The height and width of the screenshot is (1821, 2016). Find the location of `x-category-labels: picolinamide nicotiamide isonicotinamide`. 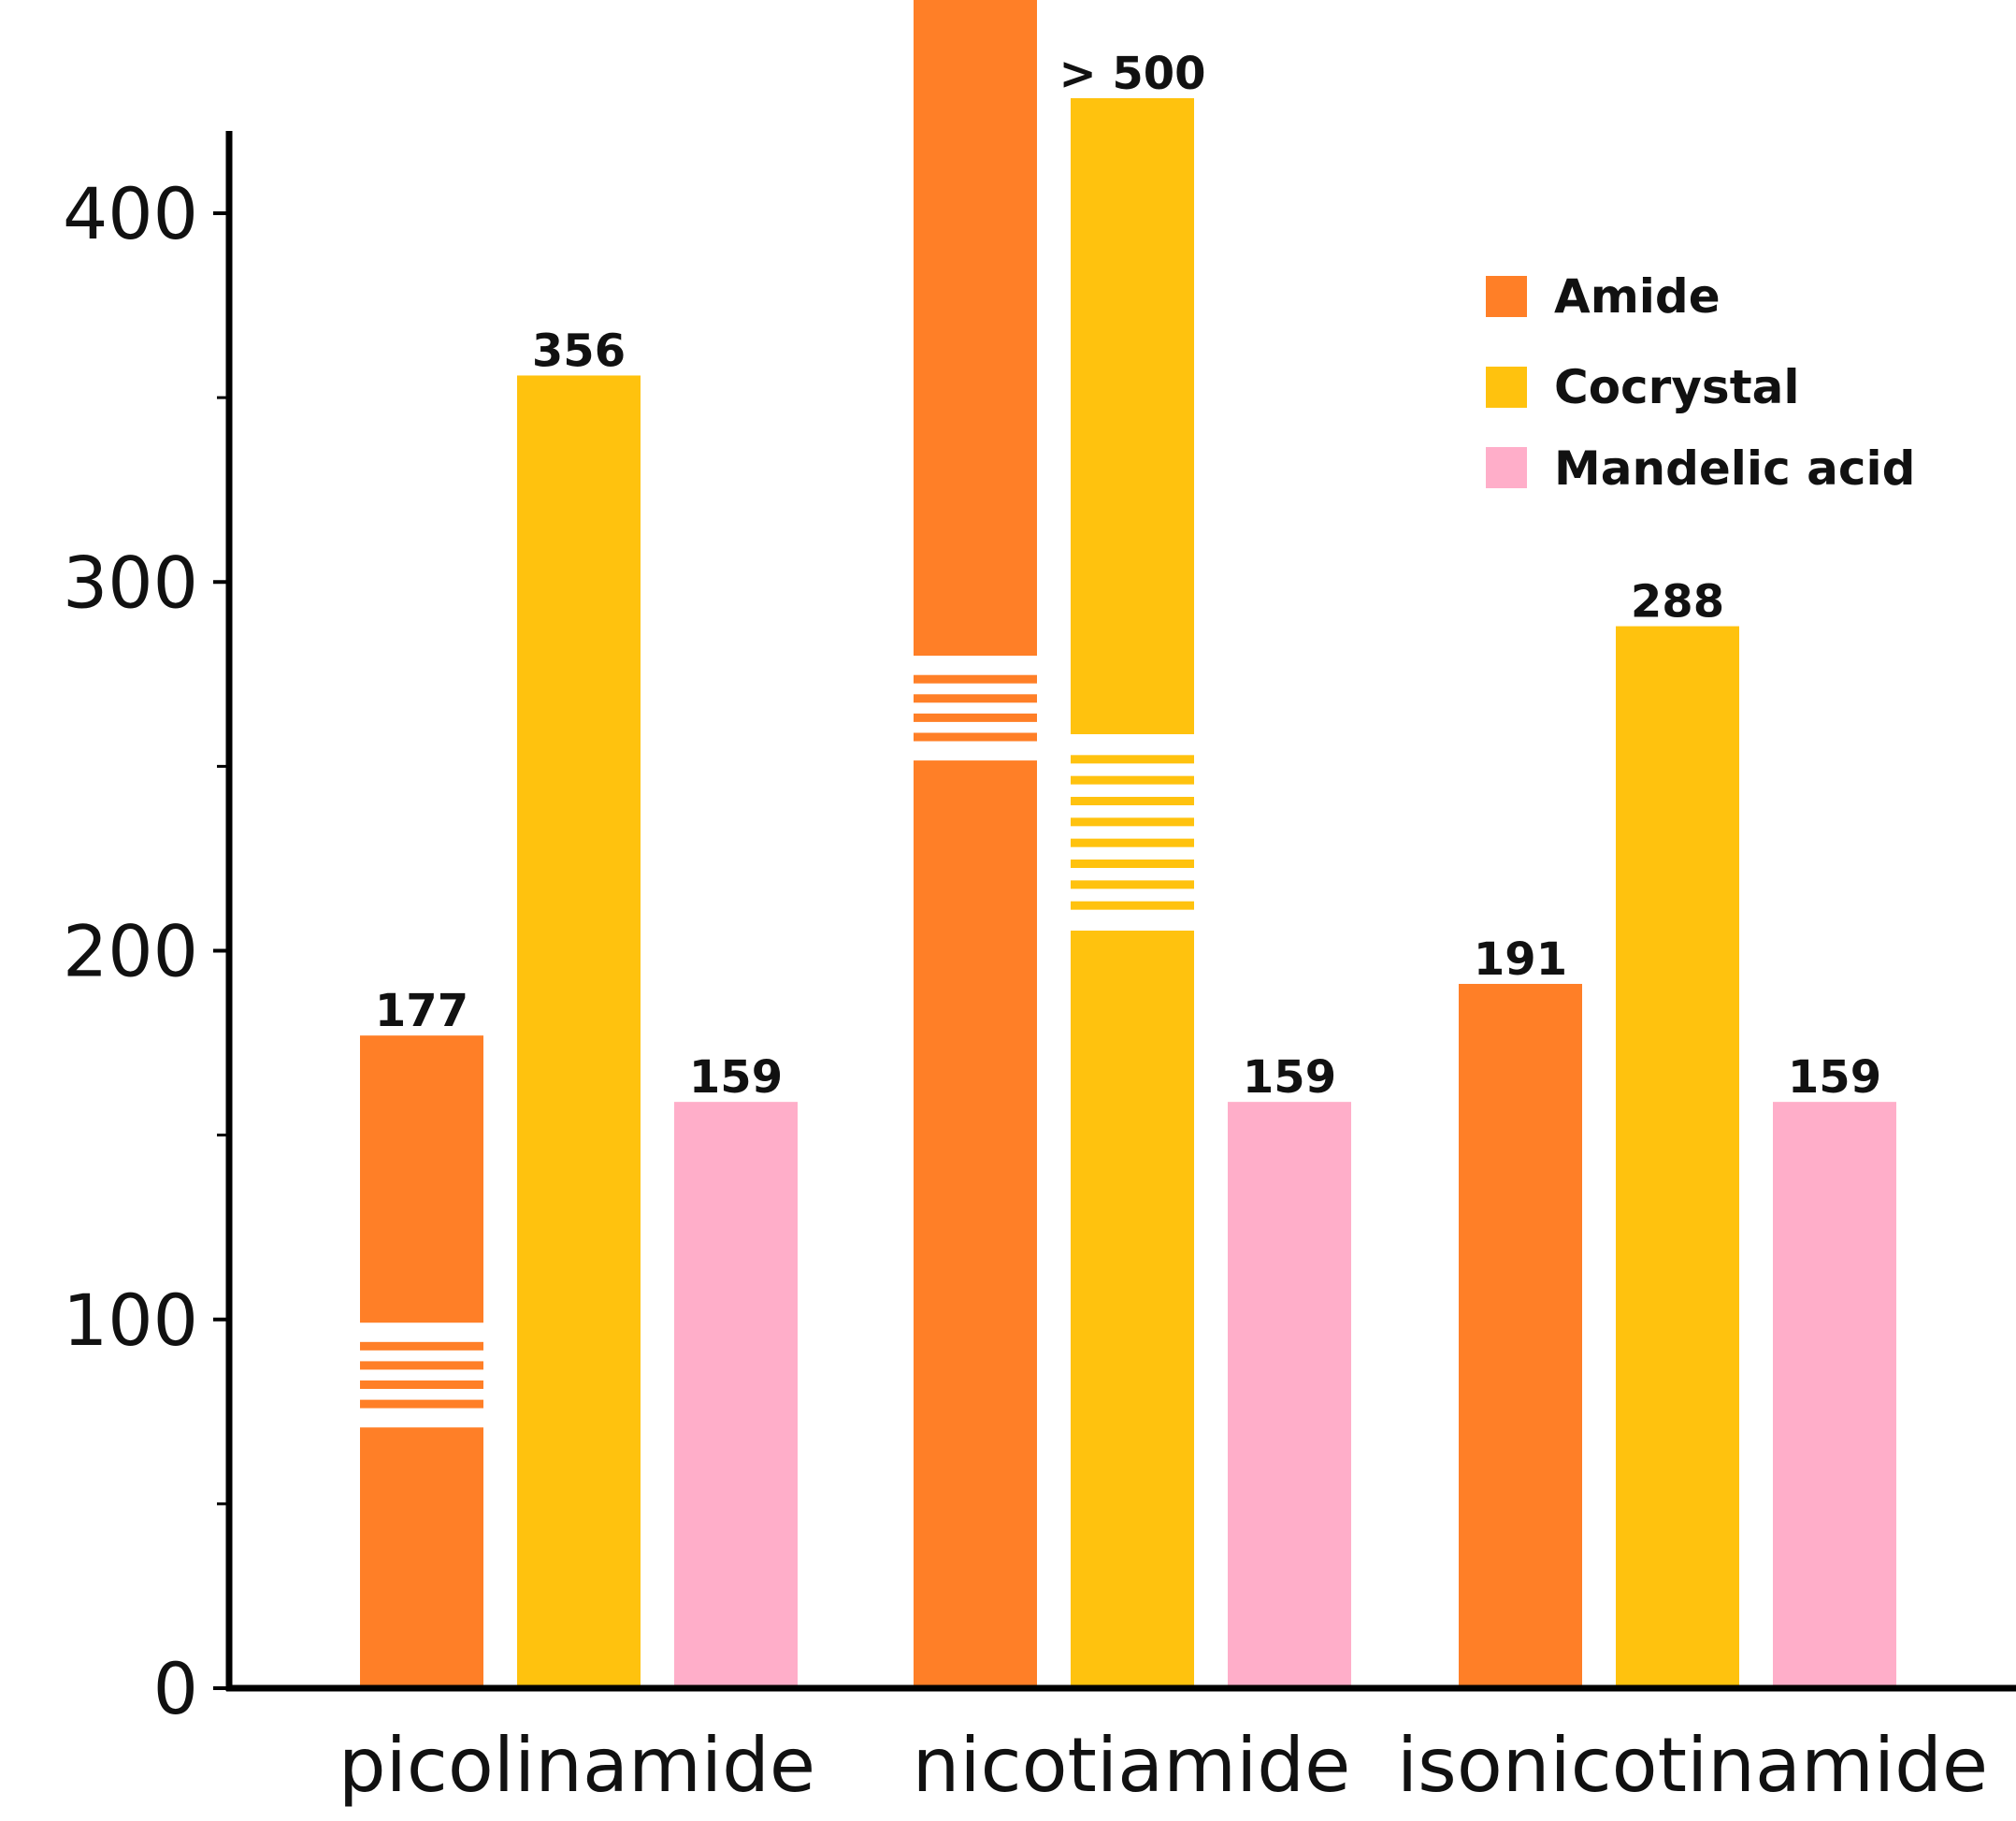

x-category-labels: picolinamide nicotiamide isonicotinamide is located at coordinates (1163, 1765).